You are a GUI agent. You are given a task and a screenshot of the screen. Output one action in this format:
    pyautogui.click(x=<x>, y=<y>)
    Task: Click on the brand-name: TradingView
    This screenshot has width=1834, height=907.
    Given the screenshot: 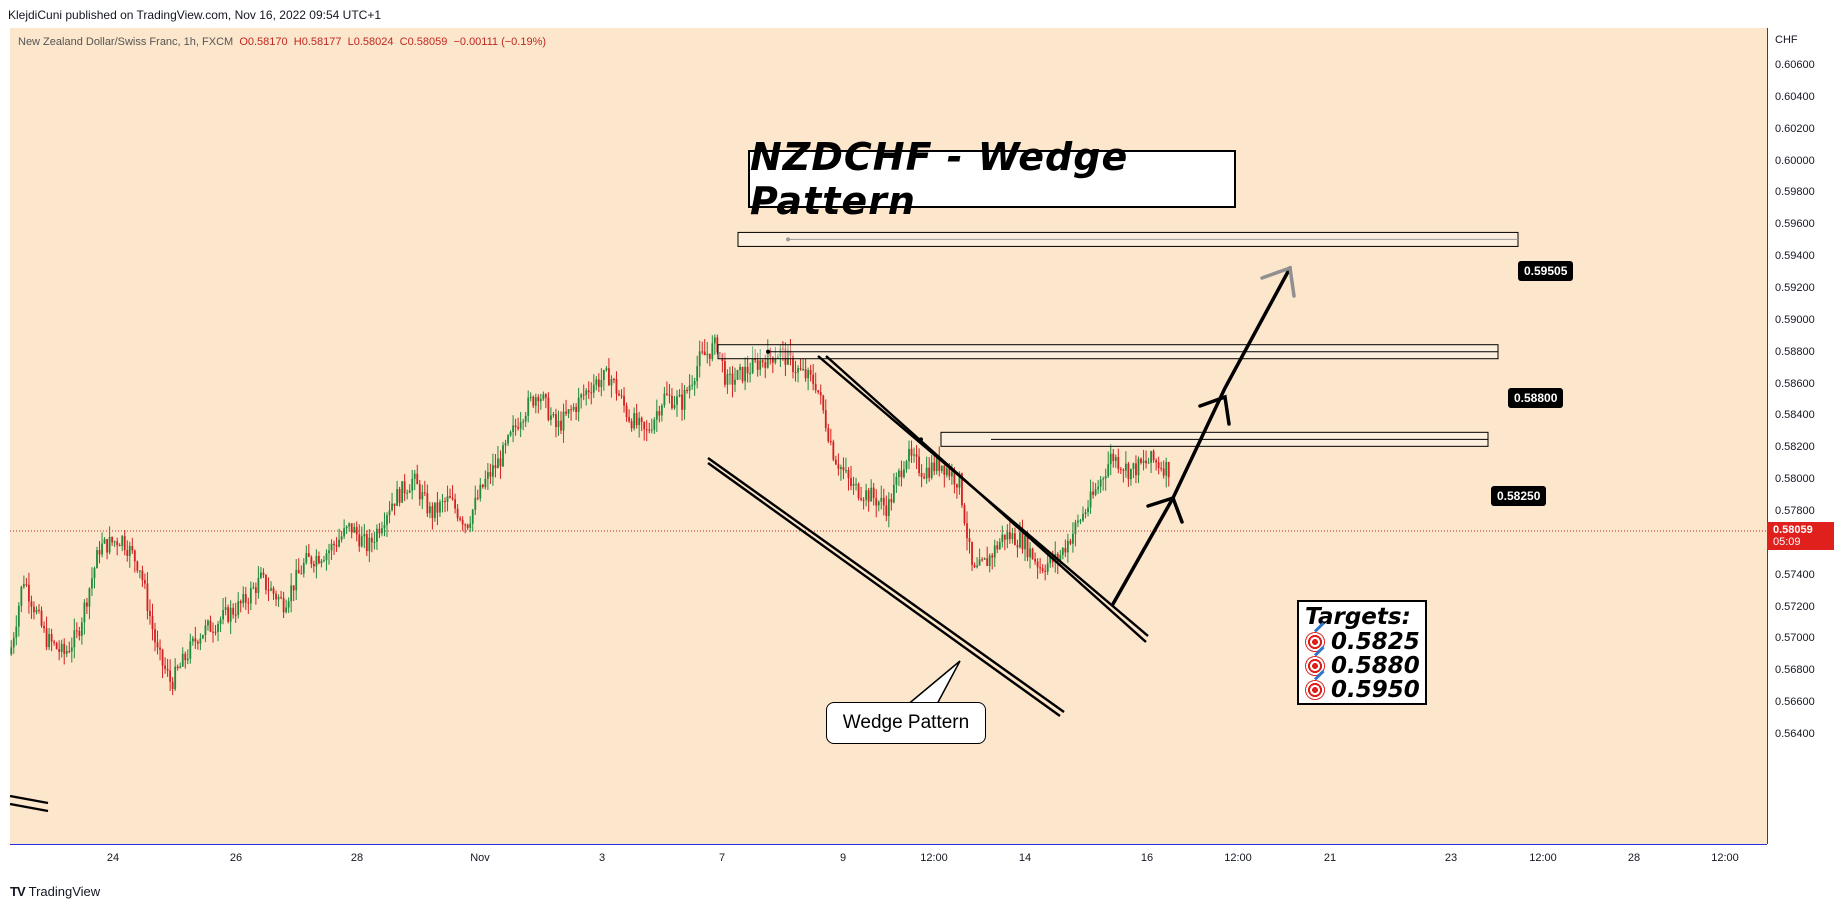 What is the action you would take?
    pyautogui.click(x=64, y=891)
    